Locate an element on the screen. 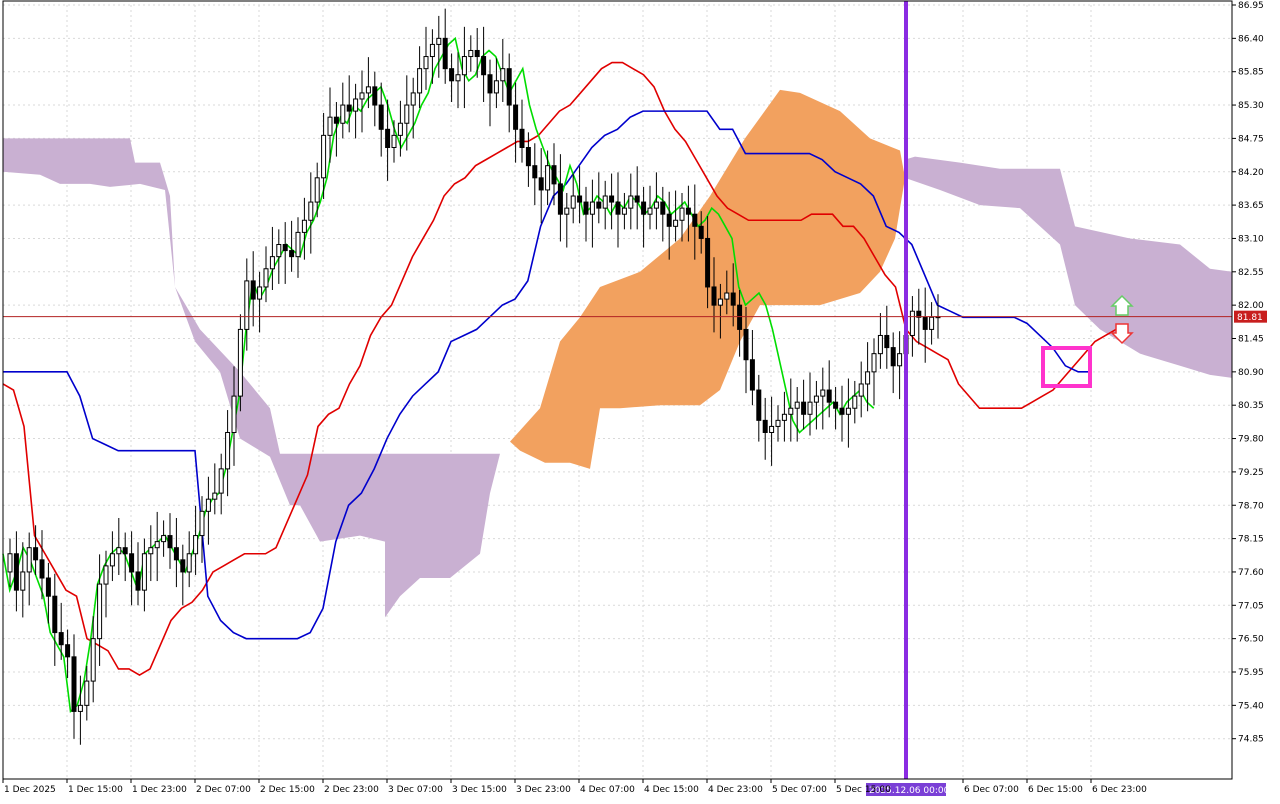  x-tick-label: 5 Dec 07:00 is located at coordinates (799, 790).